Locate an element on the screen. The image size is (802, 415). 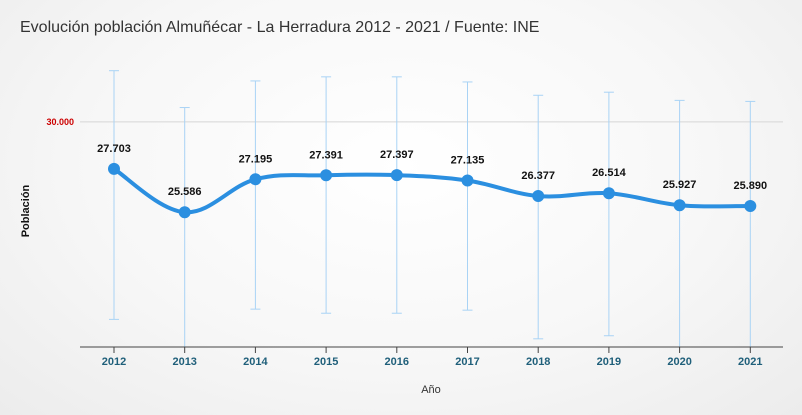
x-tick-label: 2014 is located at coordinates (255, 362).